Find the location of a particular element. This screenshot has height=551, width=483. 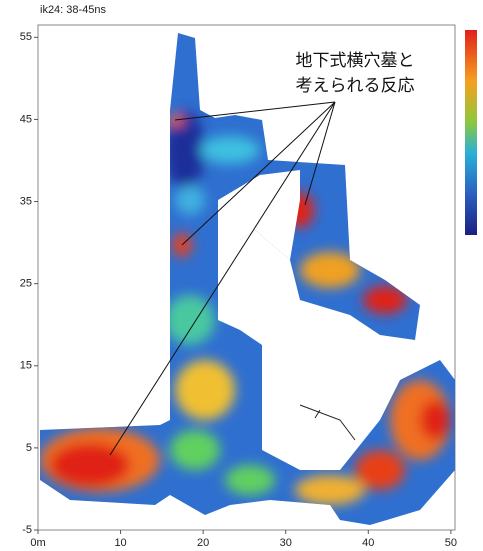

y-tick-label: 25 is located at coordinates (26, 284).